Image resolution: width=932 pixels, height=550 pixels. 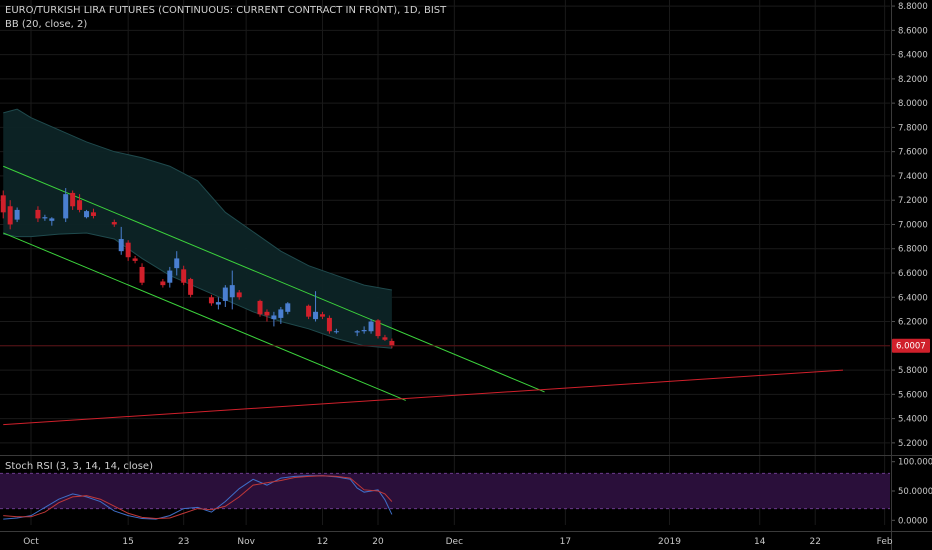 What do you see at coordinates (204, 316) in the screenshot?
I see `trendline-lower-channel` at bounding box center [204, 316].